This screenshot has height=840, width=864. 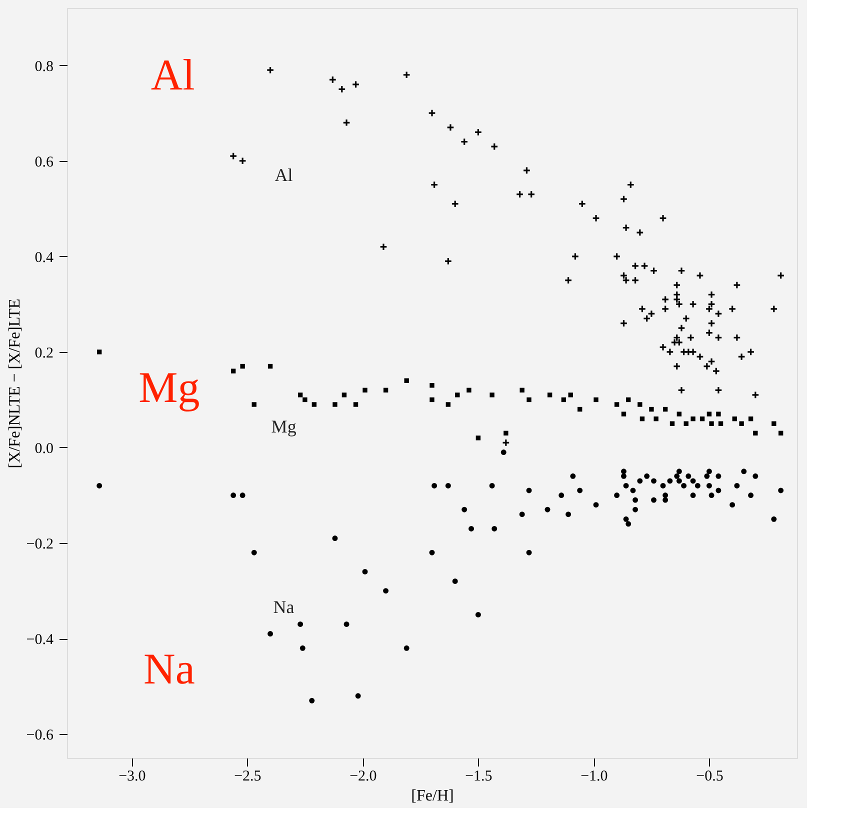 I want to click on x-tick-label: −0.5, so click(x=710, y=776).